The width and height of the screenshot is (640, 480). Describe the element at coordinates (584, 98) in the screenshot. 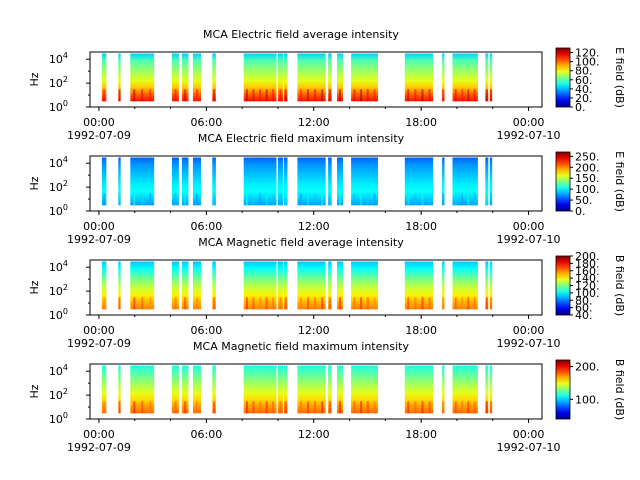

I see `colorbar-tick-label: 20.` at that location.